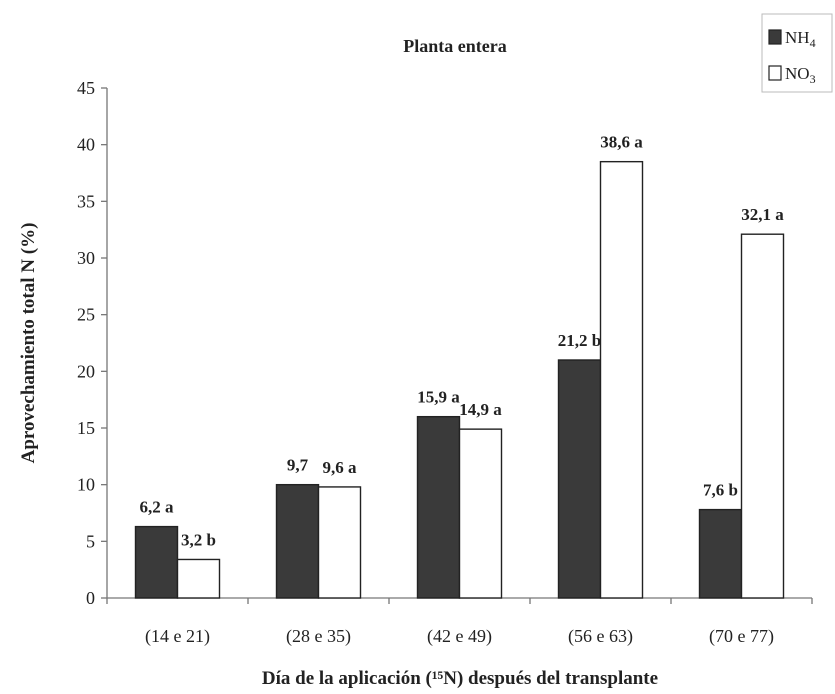  What do you see at coordinates (800, 39) in the screenshot?
I see `legend-label: NH4` at bounding box center [800, 39].